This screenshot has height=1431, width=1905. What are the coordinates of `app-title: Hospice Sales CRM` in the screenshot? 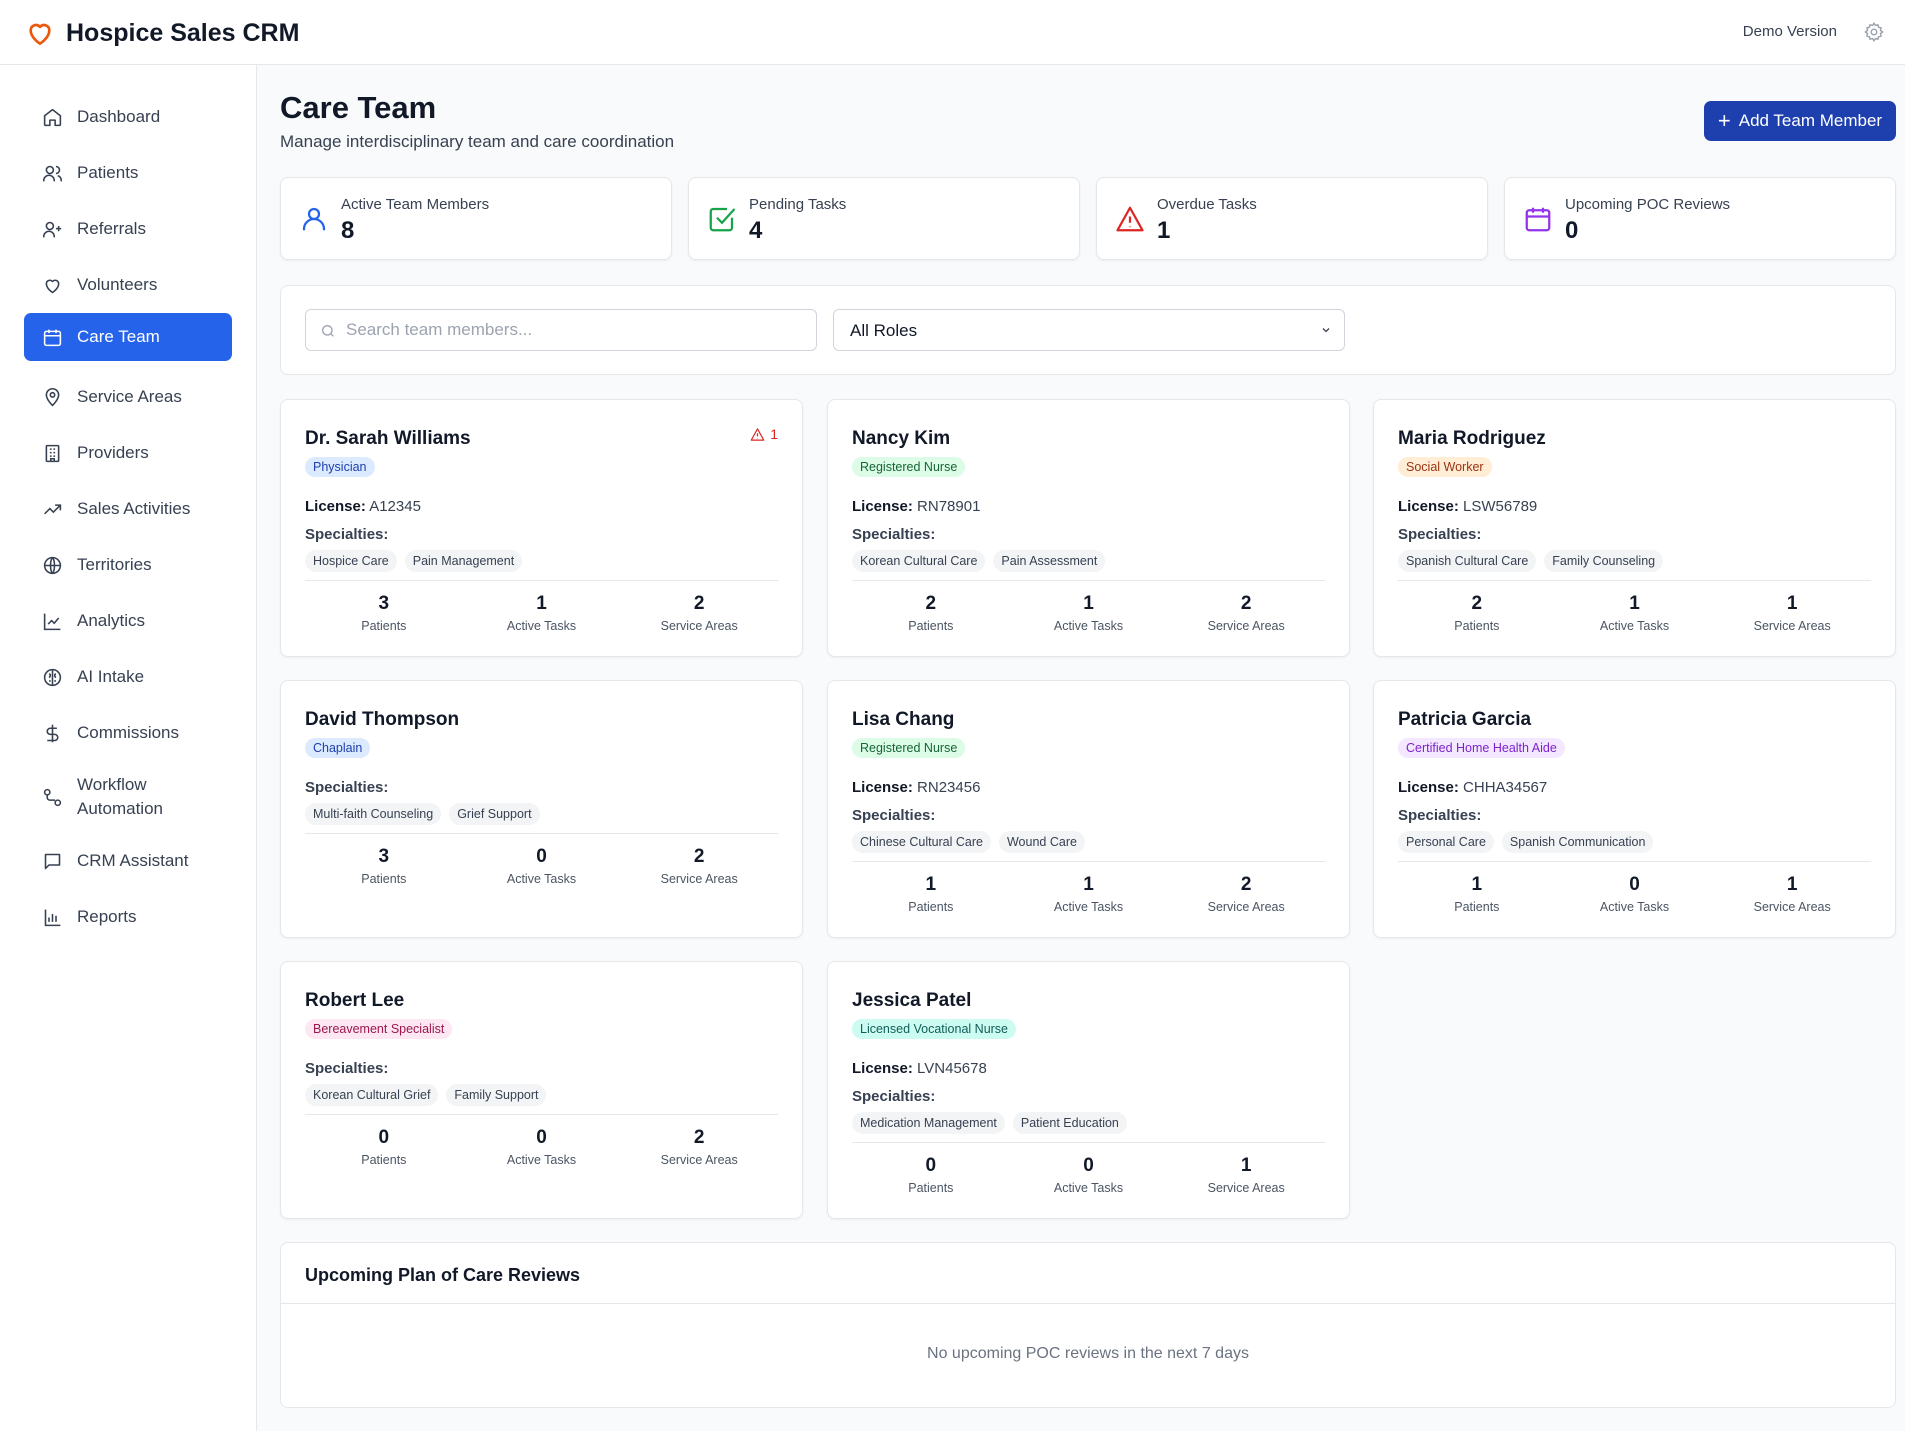 It's located at (183, 32).